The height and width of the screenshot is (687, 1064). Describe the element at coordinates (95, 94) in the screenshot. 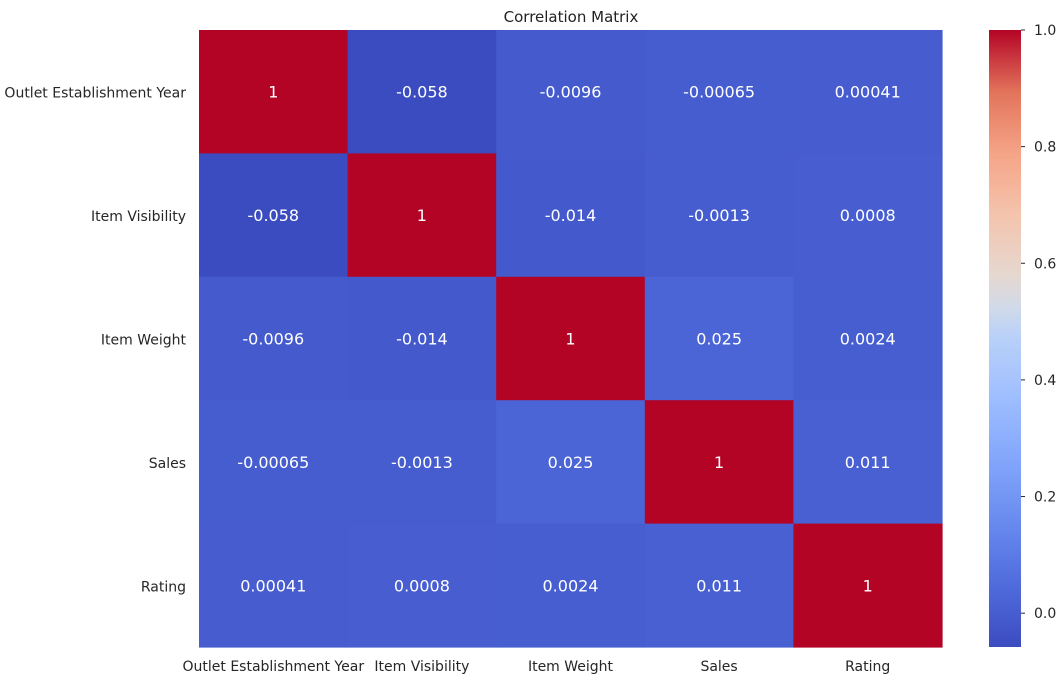

I see `y-tick-label: Outlet Establishment Year` at that location.